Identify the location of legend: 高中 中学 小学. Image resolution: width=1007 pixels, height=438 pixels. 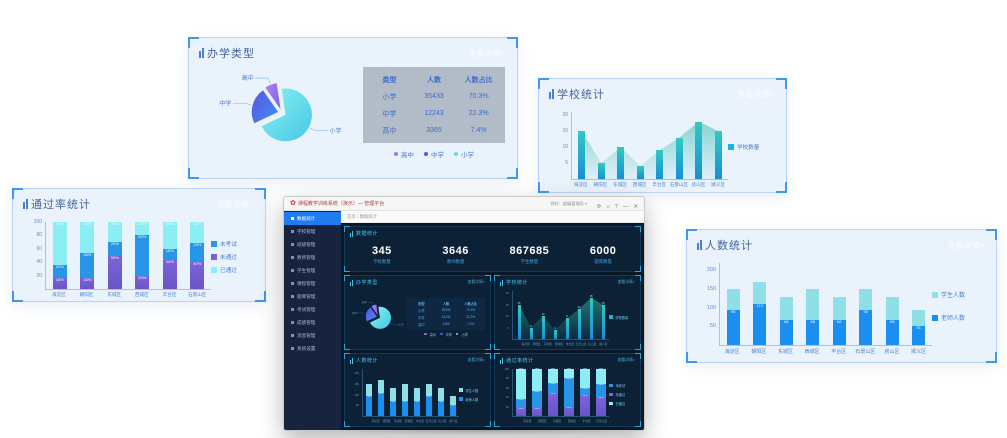
(434, 154).